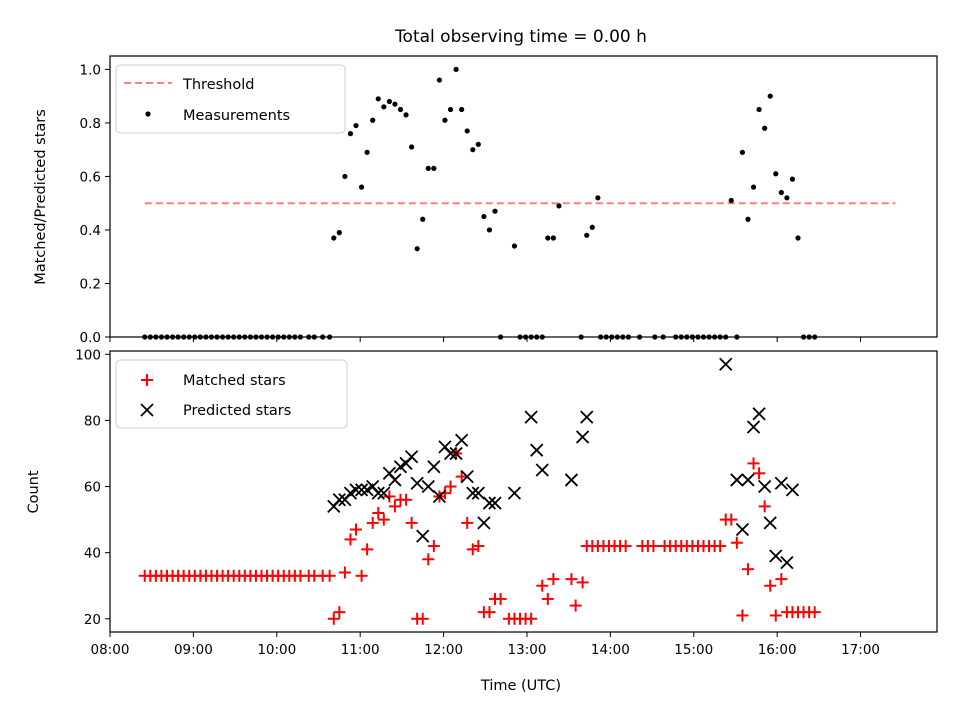 This screenshot has height=720, width=960. Describe the element at coordinates (90, 231) in the screenshot. I see `top-y-tick-label: 0.4` at that location.